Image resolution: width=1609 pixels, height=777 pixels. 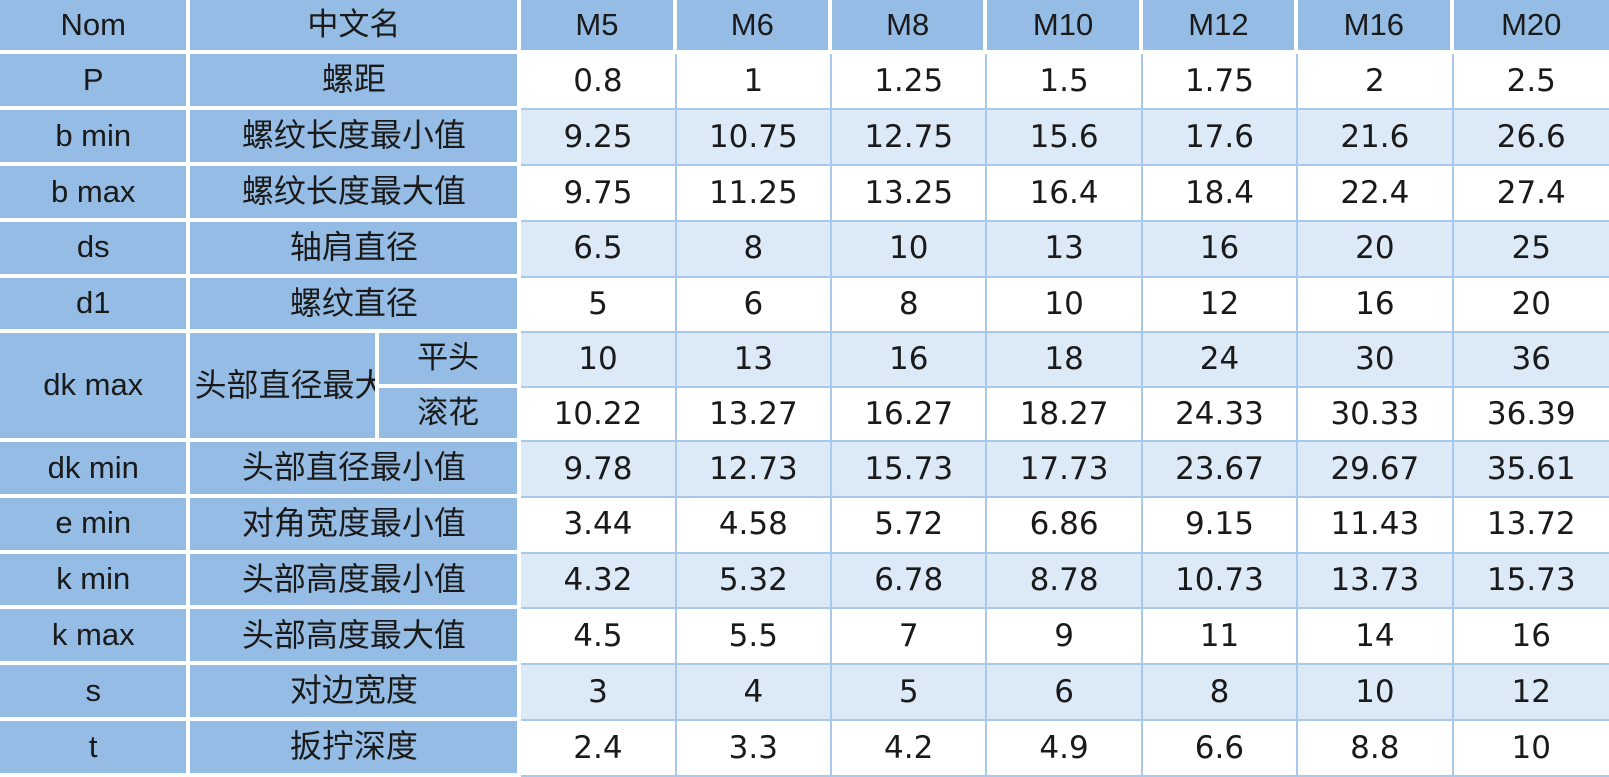 What do you see at coordinates (1531, 360) in the screenshot?
I see `cell-dkmax-flat-m20: 36` at bounding box center [1531, 360].